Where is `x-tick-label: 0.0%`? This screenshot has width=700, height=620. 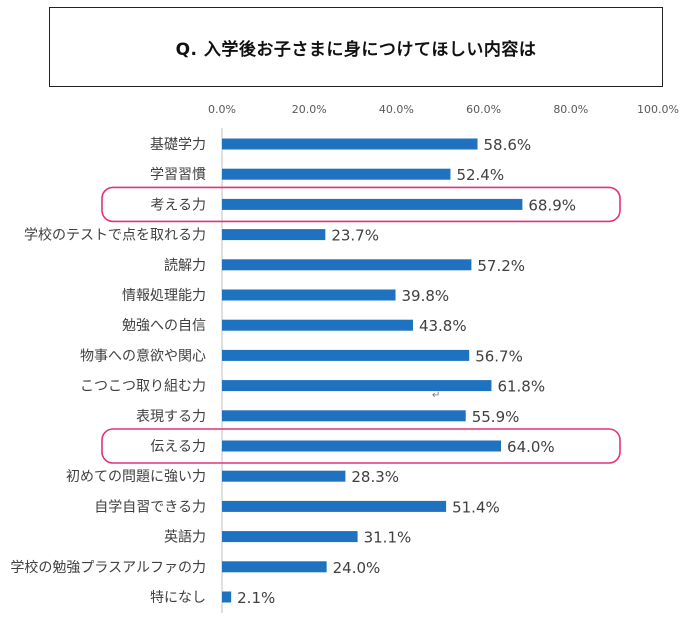
x-tick-label: 0.0% is located at coordinates (222, 109).